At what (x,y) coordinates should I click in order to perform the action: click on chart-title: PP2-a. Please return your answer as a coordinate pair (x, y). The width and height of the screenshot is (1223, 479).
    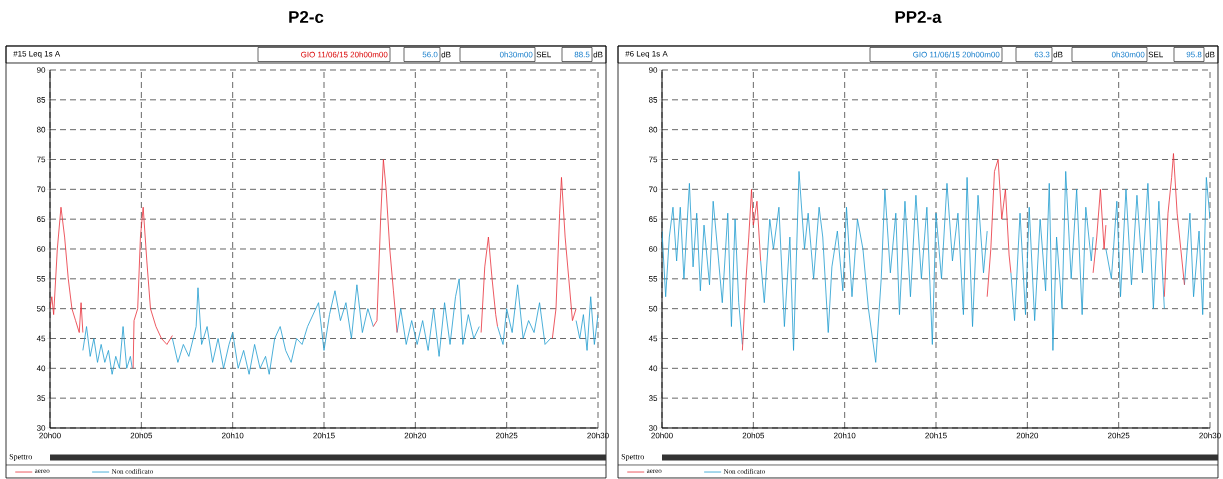
    Looking at the image, I should click on (918, 16).